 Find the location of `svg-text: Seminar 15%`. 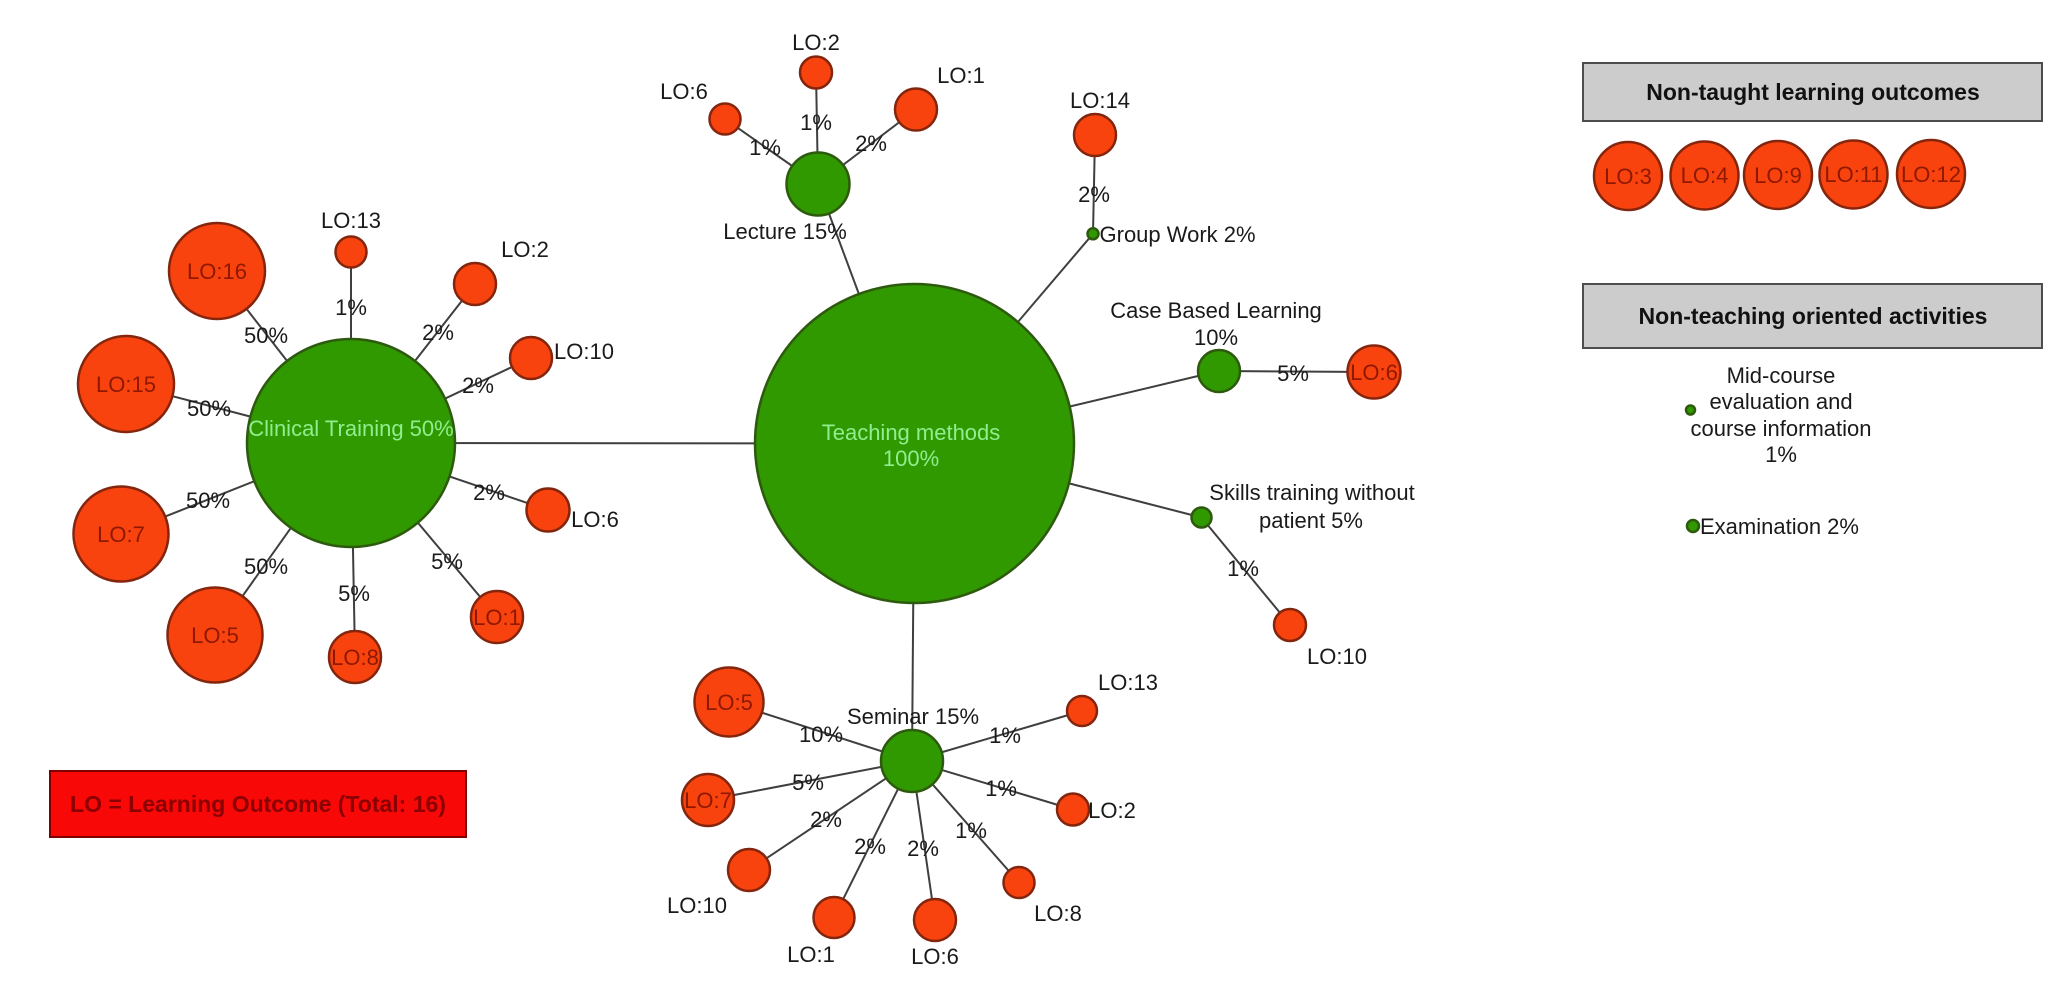

svg-text: Seminar 15% is located at coordinates (913, 716).